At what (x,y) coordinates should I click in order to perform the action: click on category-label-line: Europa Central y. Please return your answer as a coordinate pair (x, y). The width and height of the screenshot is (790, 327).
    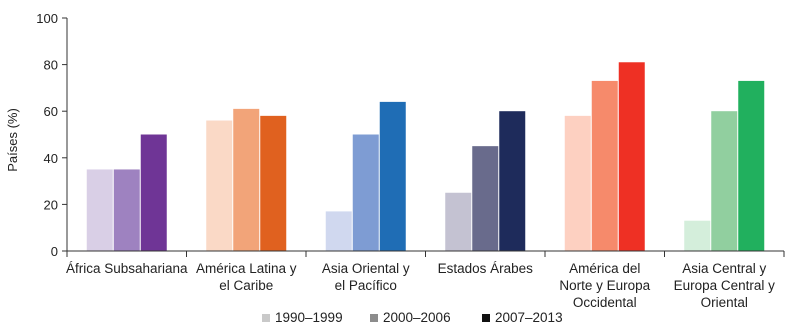
    Looking at the image, I should click on (725, 285).